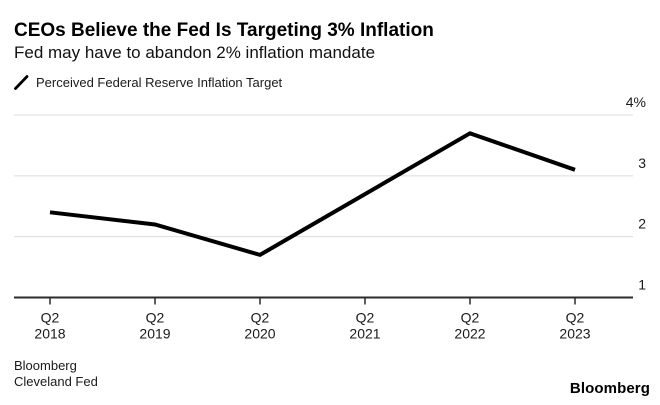  What do you see at coordinates (642, 224) in the screenshot?
I see `y-tick-label: 2` at bounding box center [642, 224].